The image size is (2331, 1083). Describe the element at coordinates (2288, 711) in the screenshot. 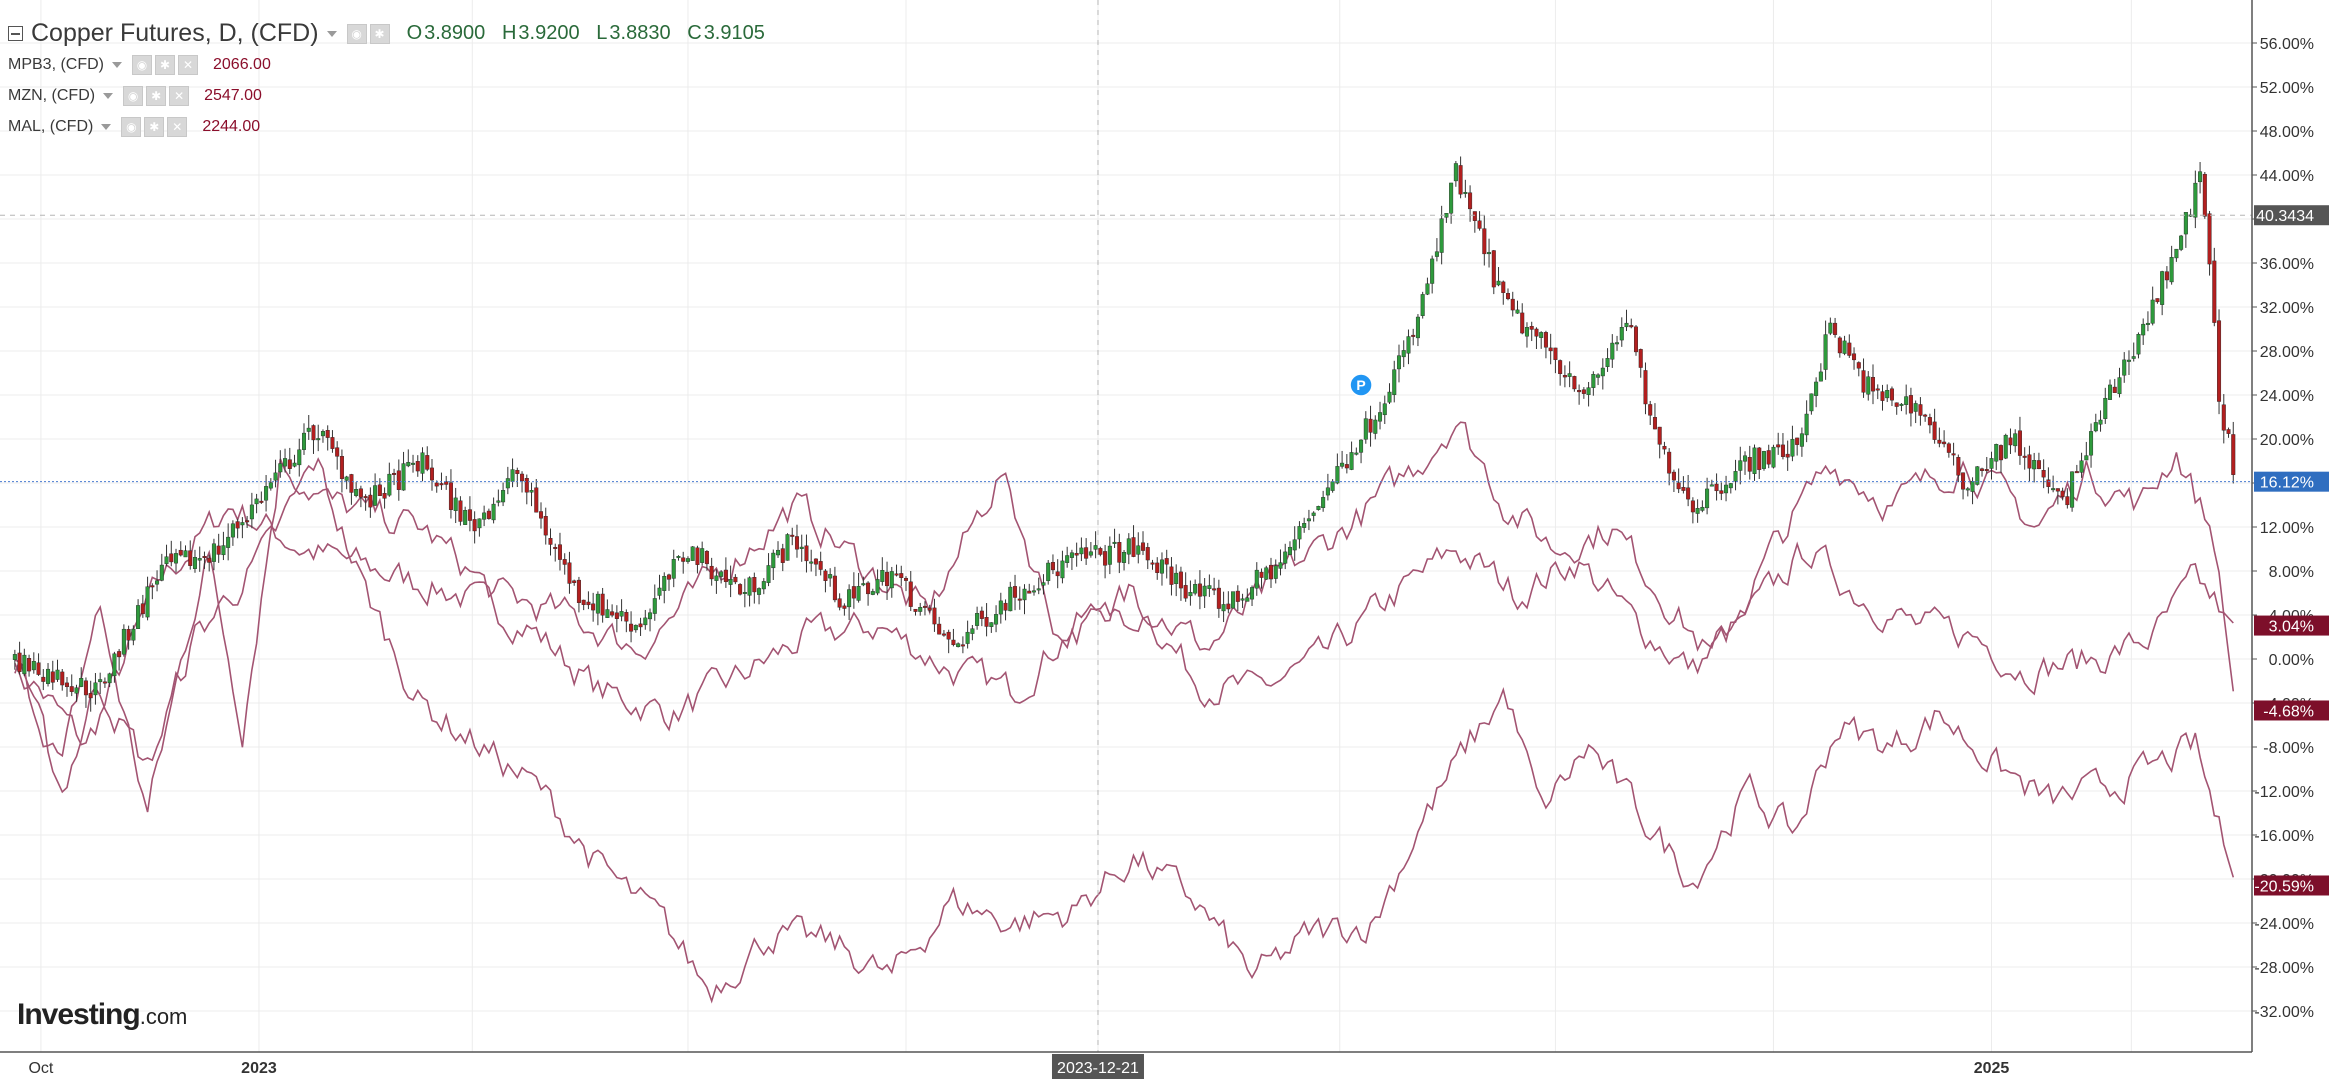

I see `series-last-badge-label: -4.68%` at that location.